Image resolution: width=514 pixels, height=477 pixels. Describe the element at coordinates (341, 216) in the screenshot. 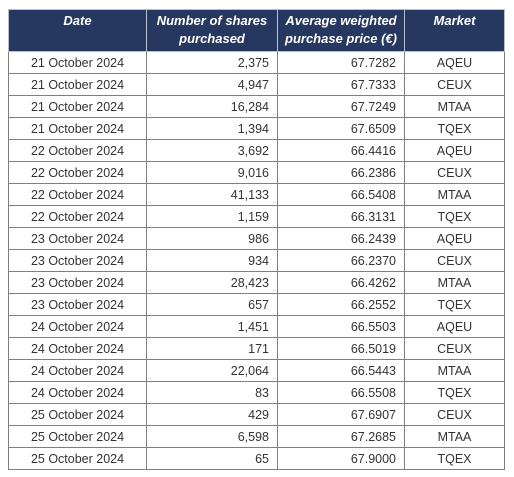

I see `cell-price: 66.3131` at that location.